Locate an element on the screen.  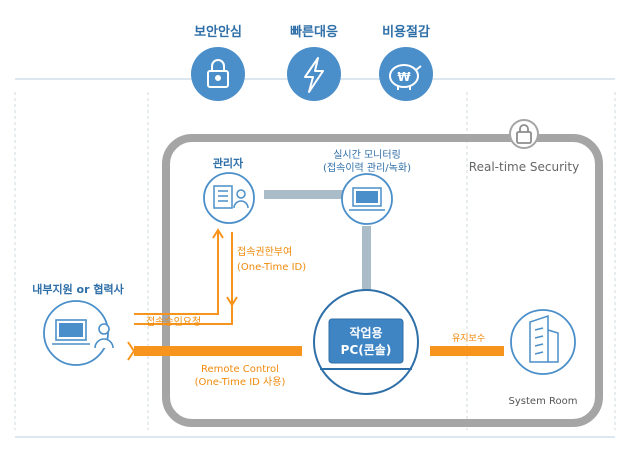
admin-node: 관리자 is located at coordinates (229, 190).